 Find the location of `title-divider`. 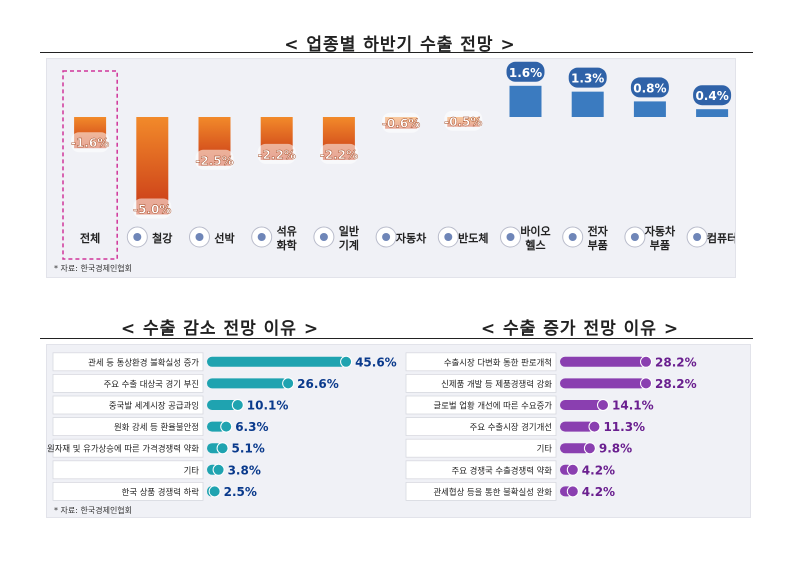

title-divider is located at coordinates (396, 52).